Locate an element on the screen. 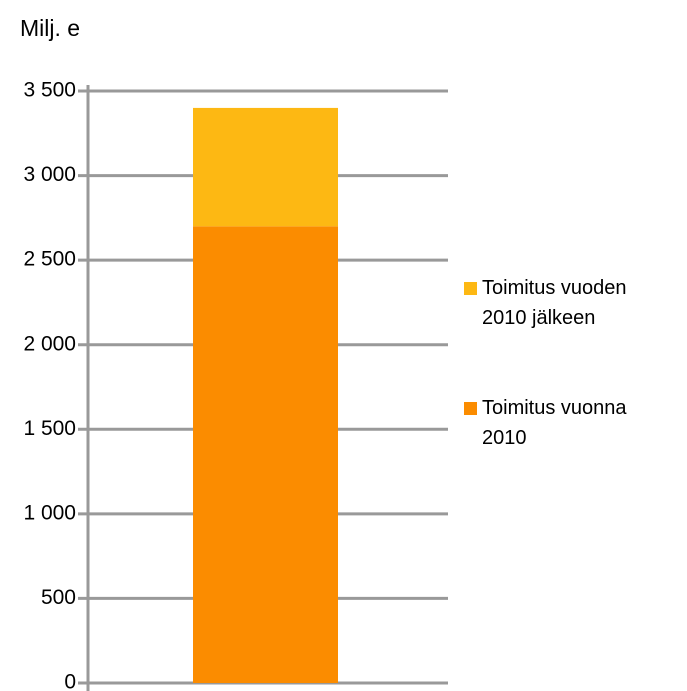 This screenshot has height=691, width=687. y-tick-label: 3 000 is located at coordinates (49, 174).